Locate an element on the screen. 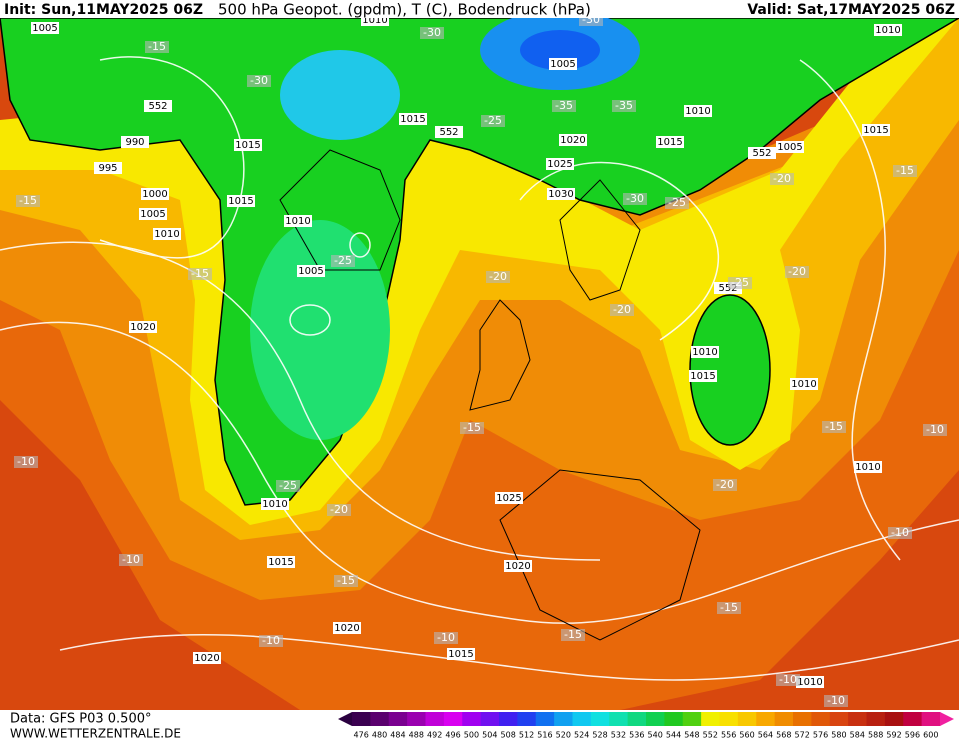 This screenshot has height=741, width=959. colorbar-label: 552 is located at coordinates (710, 735).